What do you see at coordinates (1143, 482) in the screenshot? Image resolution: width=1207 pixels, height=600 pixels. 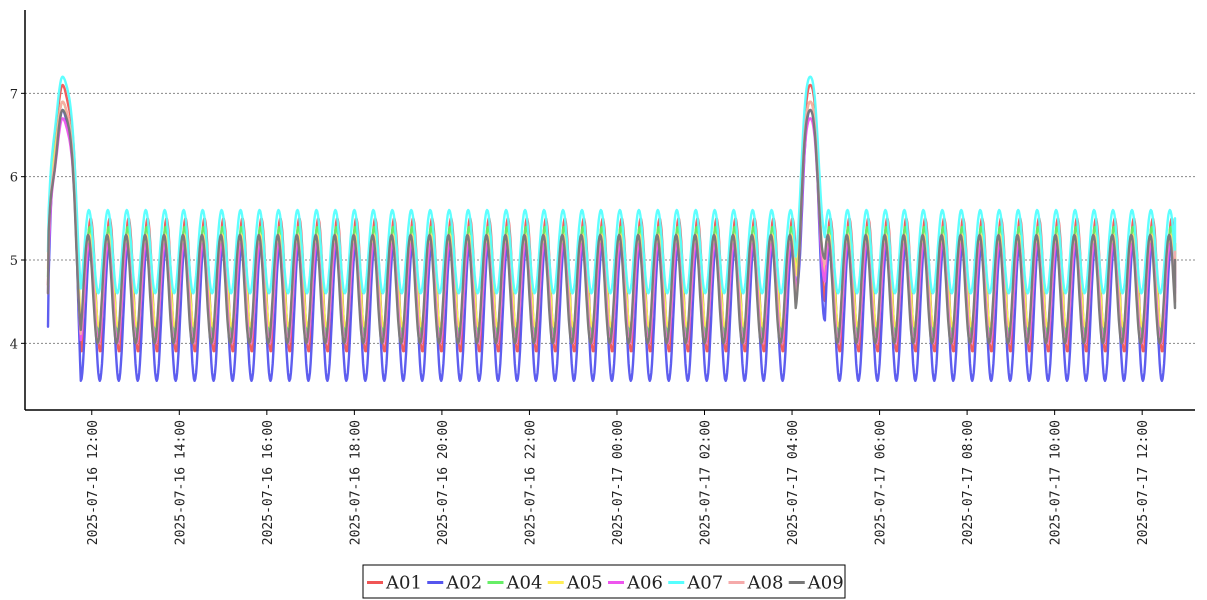 I see `x-tick-label: 2025-07-17 12:00` at bounding box center [1143, 482].